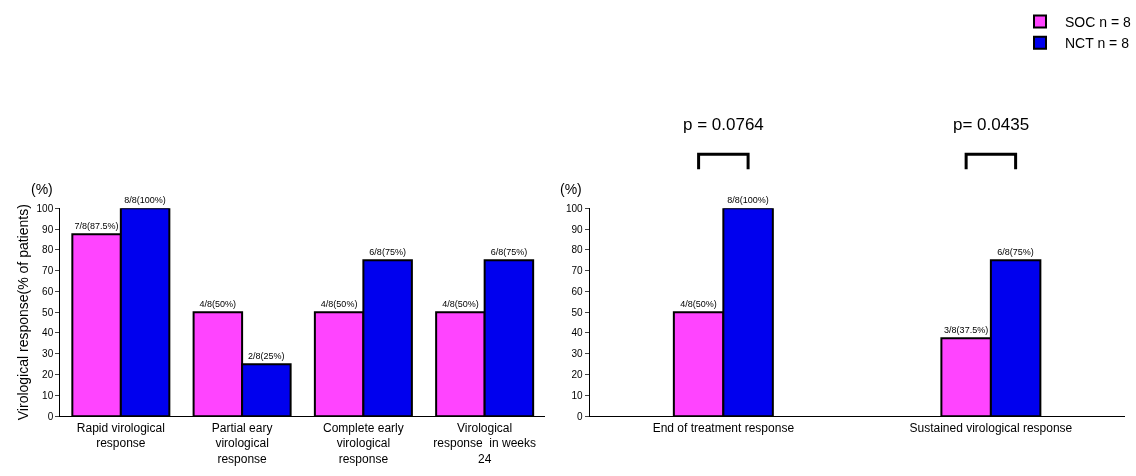  Describe the element at coordinates (1098, 22) in the screenshot. I see `legend-label: SOC n = 8` at that location.